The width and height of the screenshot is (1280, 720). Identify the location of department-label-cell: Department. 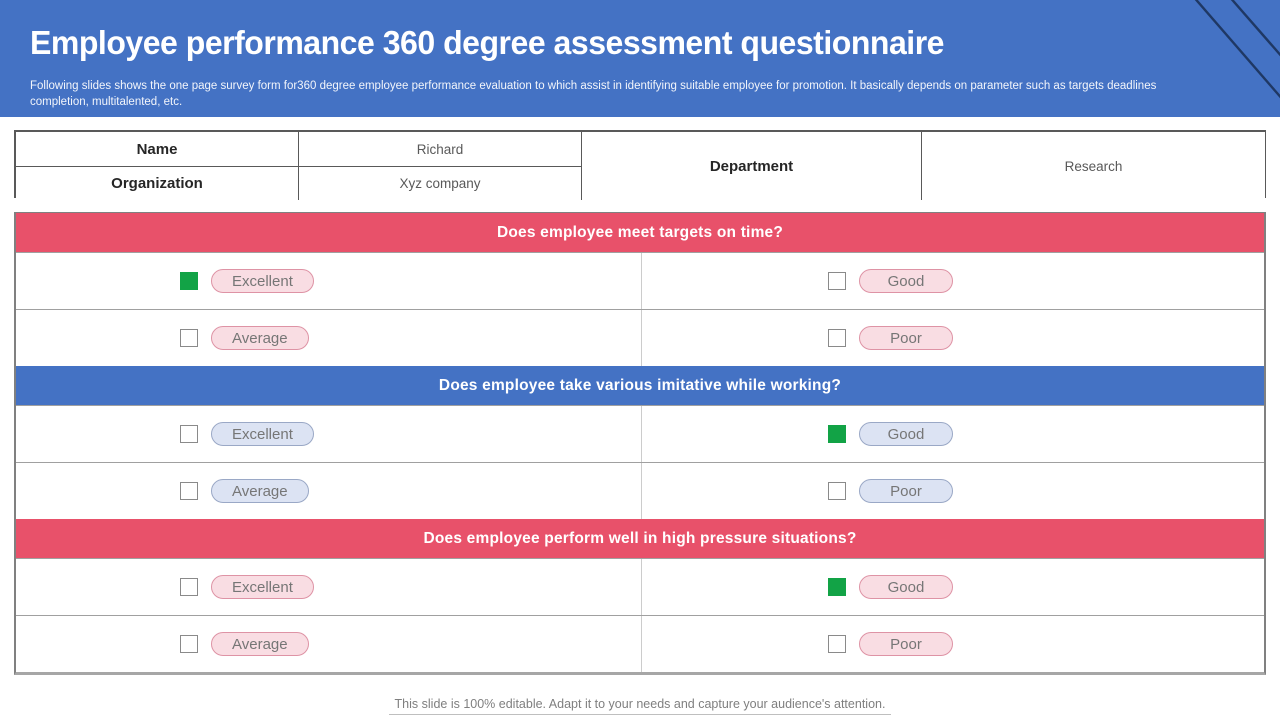
(752, 166).